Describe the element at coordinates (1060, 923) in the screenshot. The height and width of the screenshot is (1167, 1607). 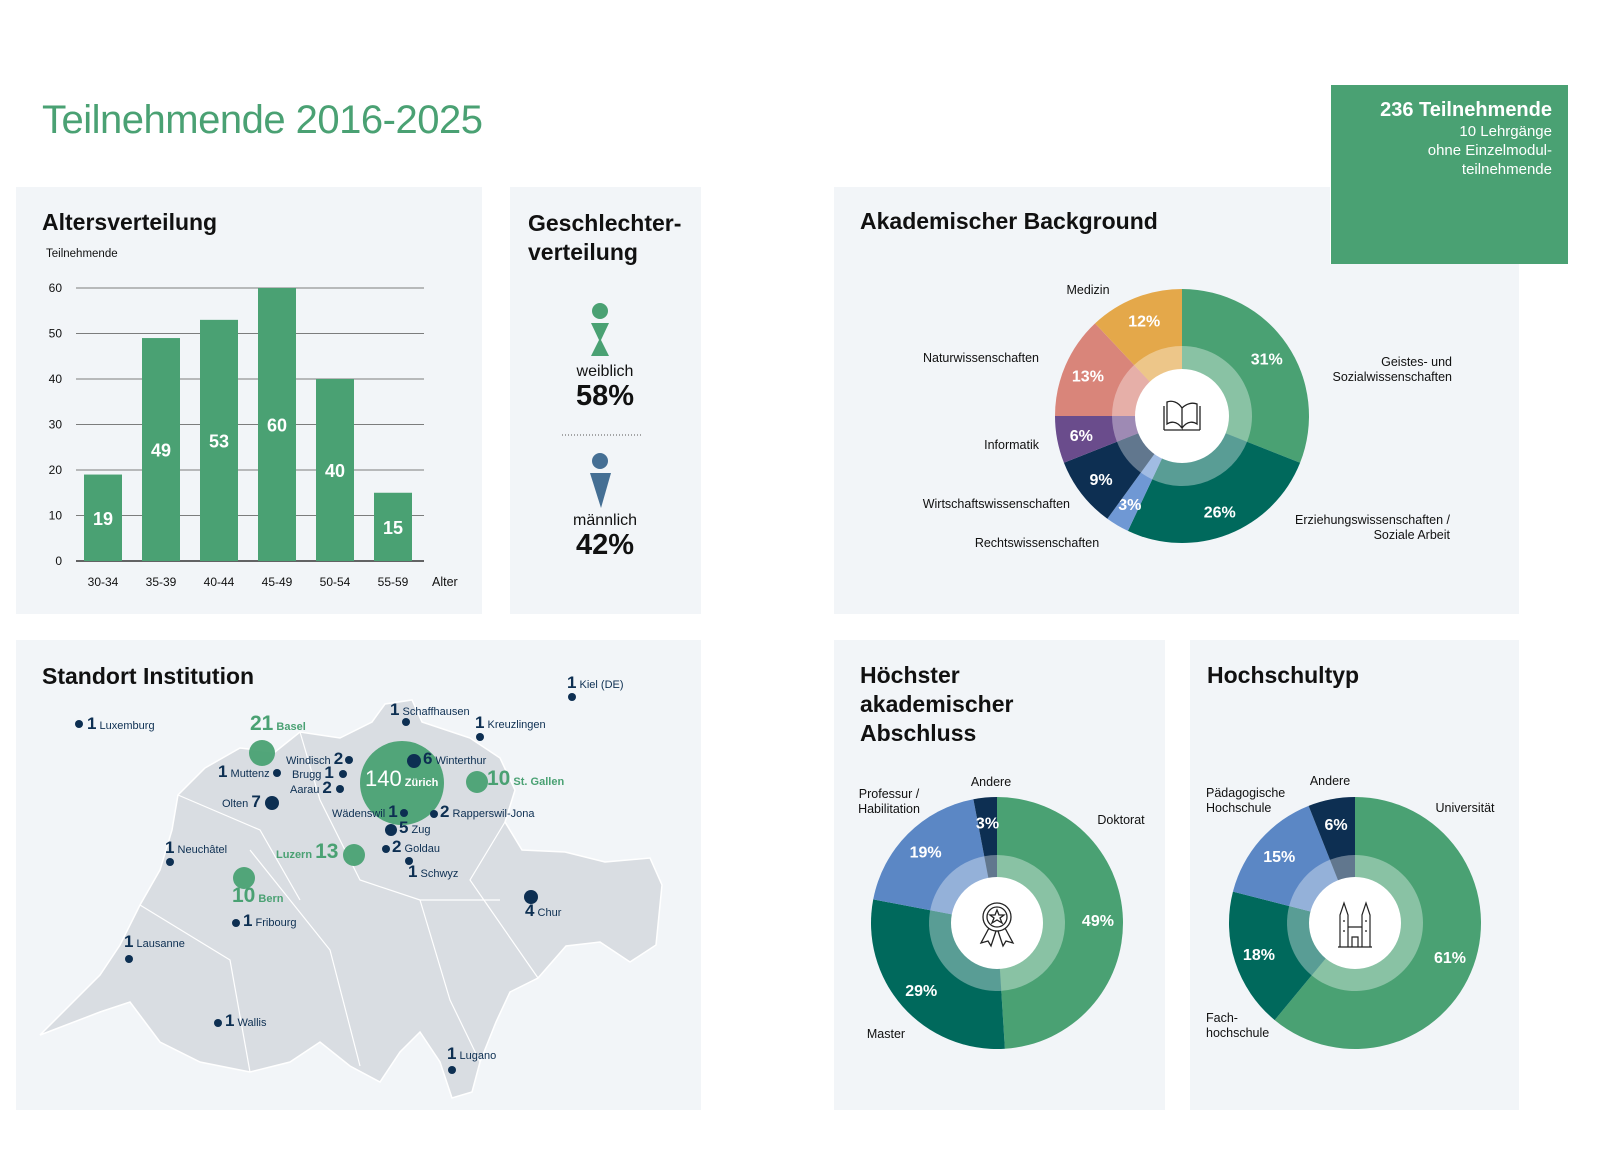
I see `slice-doktorat` at that location.